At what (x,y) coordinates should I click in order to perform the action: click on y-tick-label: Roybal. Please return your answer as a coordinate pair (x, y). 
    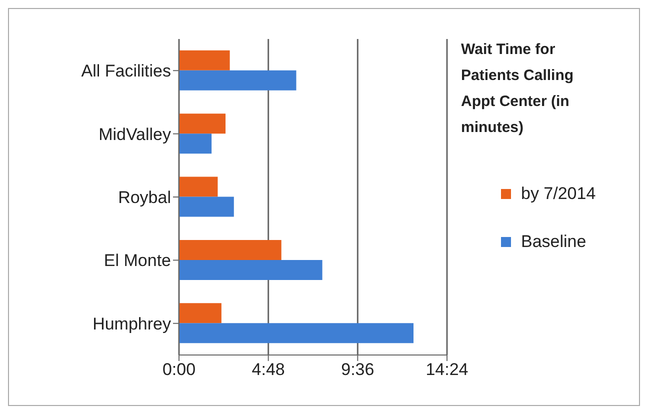
    Looking at the image, I should click on (144, 198).